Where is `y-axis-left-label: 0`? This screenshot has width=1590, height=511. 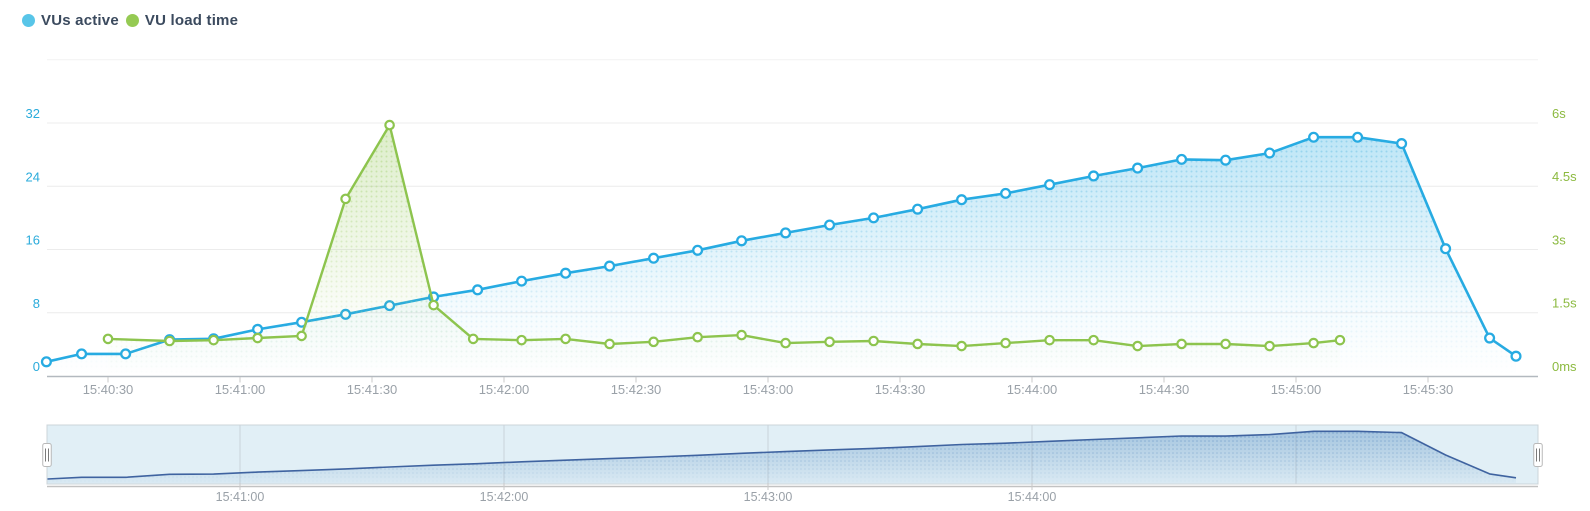 y-axis-left-label: 0 is located at coordinates (36, 366).